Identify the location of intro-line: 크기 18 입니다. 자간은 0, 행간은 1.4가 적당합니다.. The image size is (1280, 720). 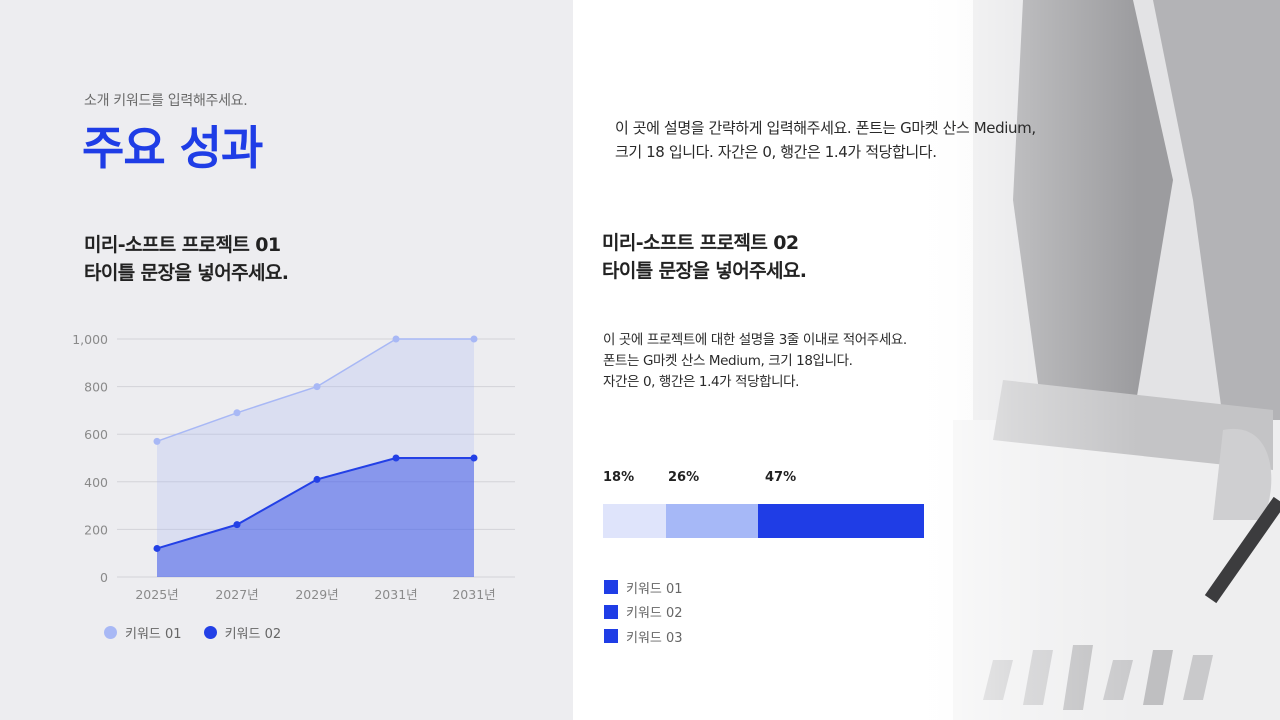
(776, 152).